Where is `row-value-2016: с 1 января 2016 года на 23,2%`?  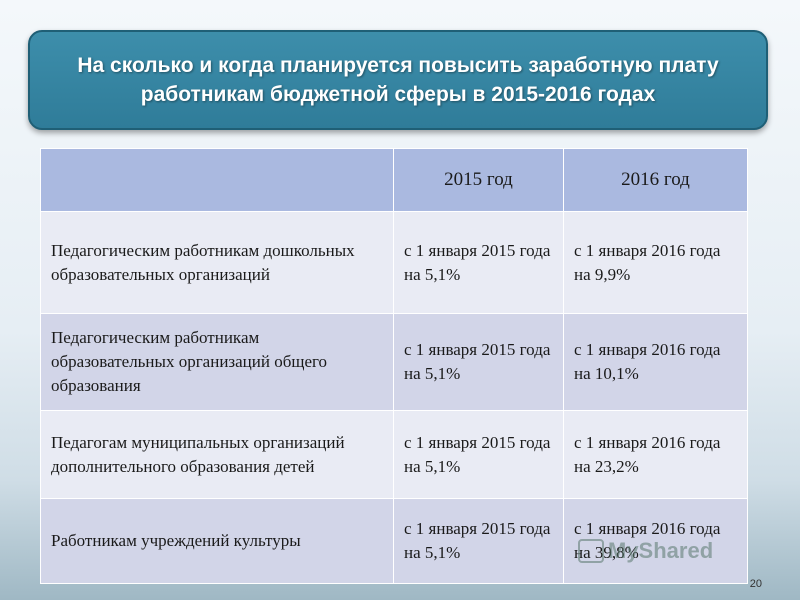
row-value-2016: с 1 января 2016 года на 23,2% is located at coordinates (655, 454).